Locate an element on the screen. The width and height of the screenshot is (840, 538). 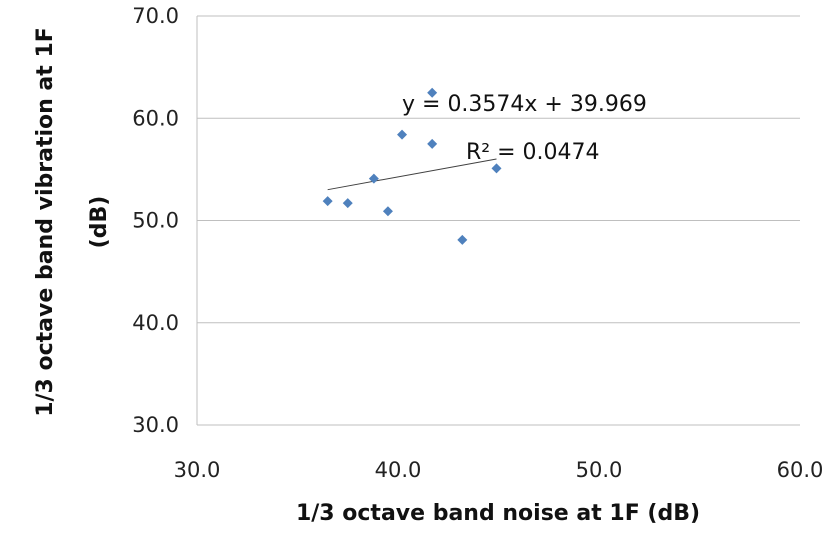
x-tick-label: 40.0 is located at coordinates (398, 470).